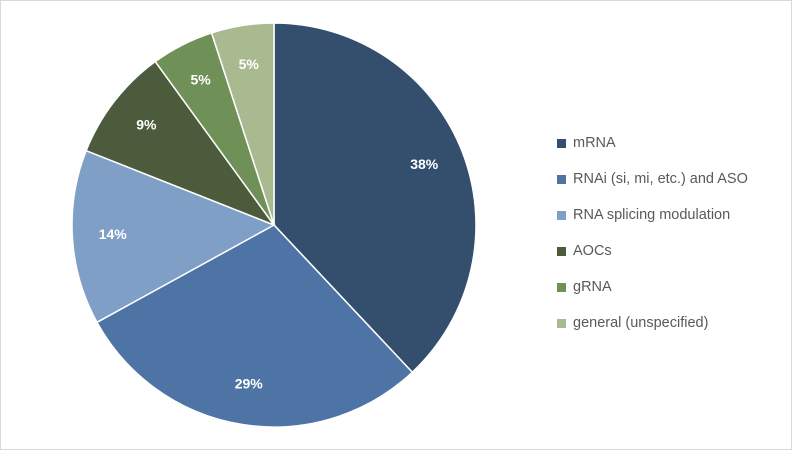 The width and height of the screenshot is (792, 450). I want to click on legend-item-4: gRNA, so click(652, 287).